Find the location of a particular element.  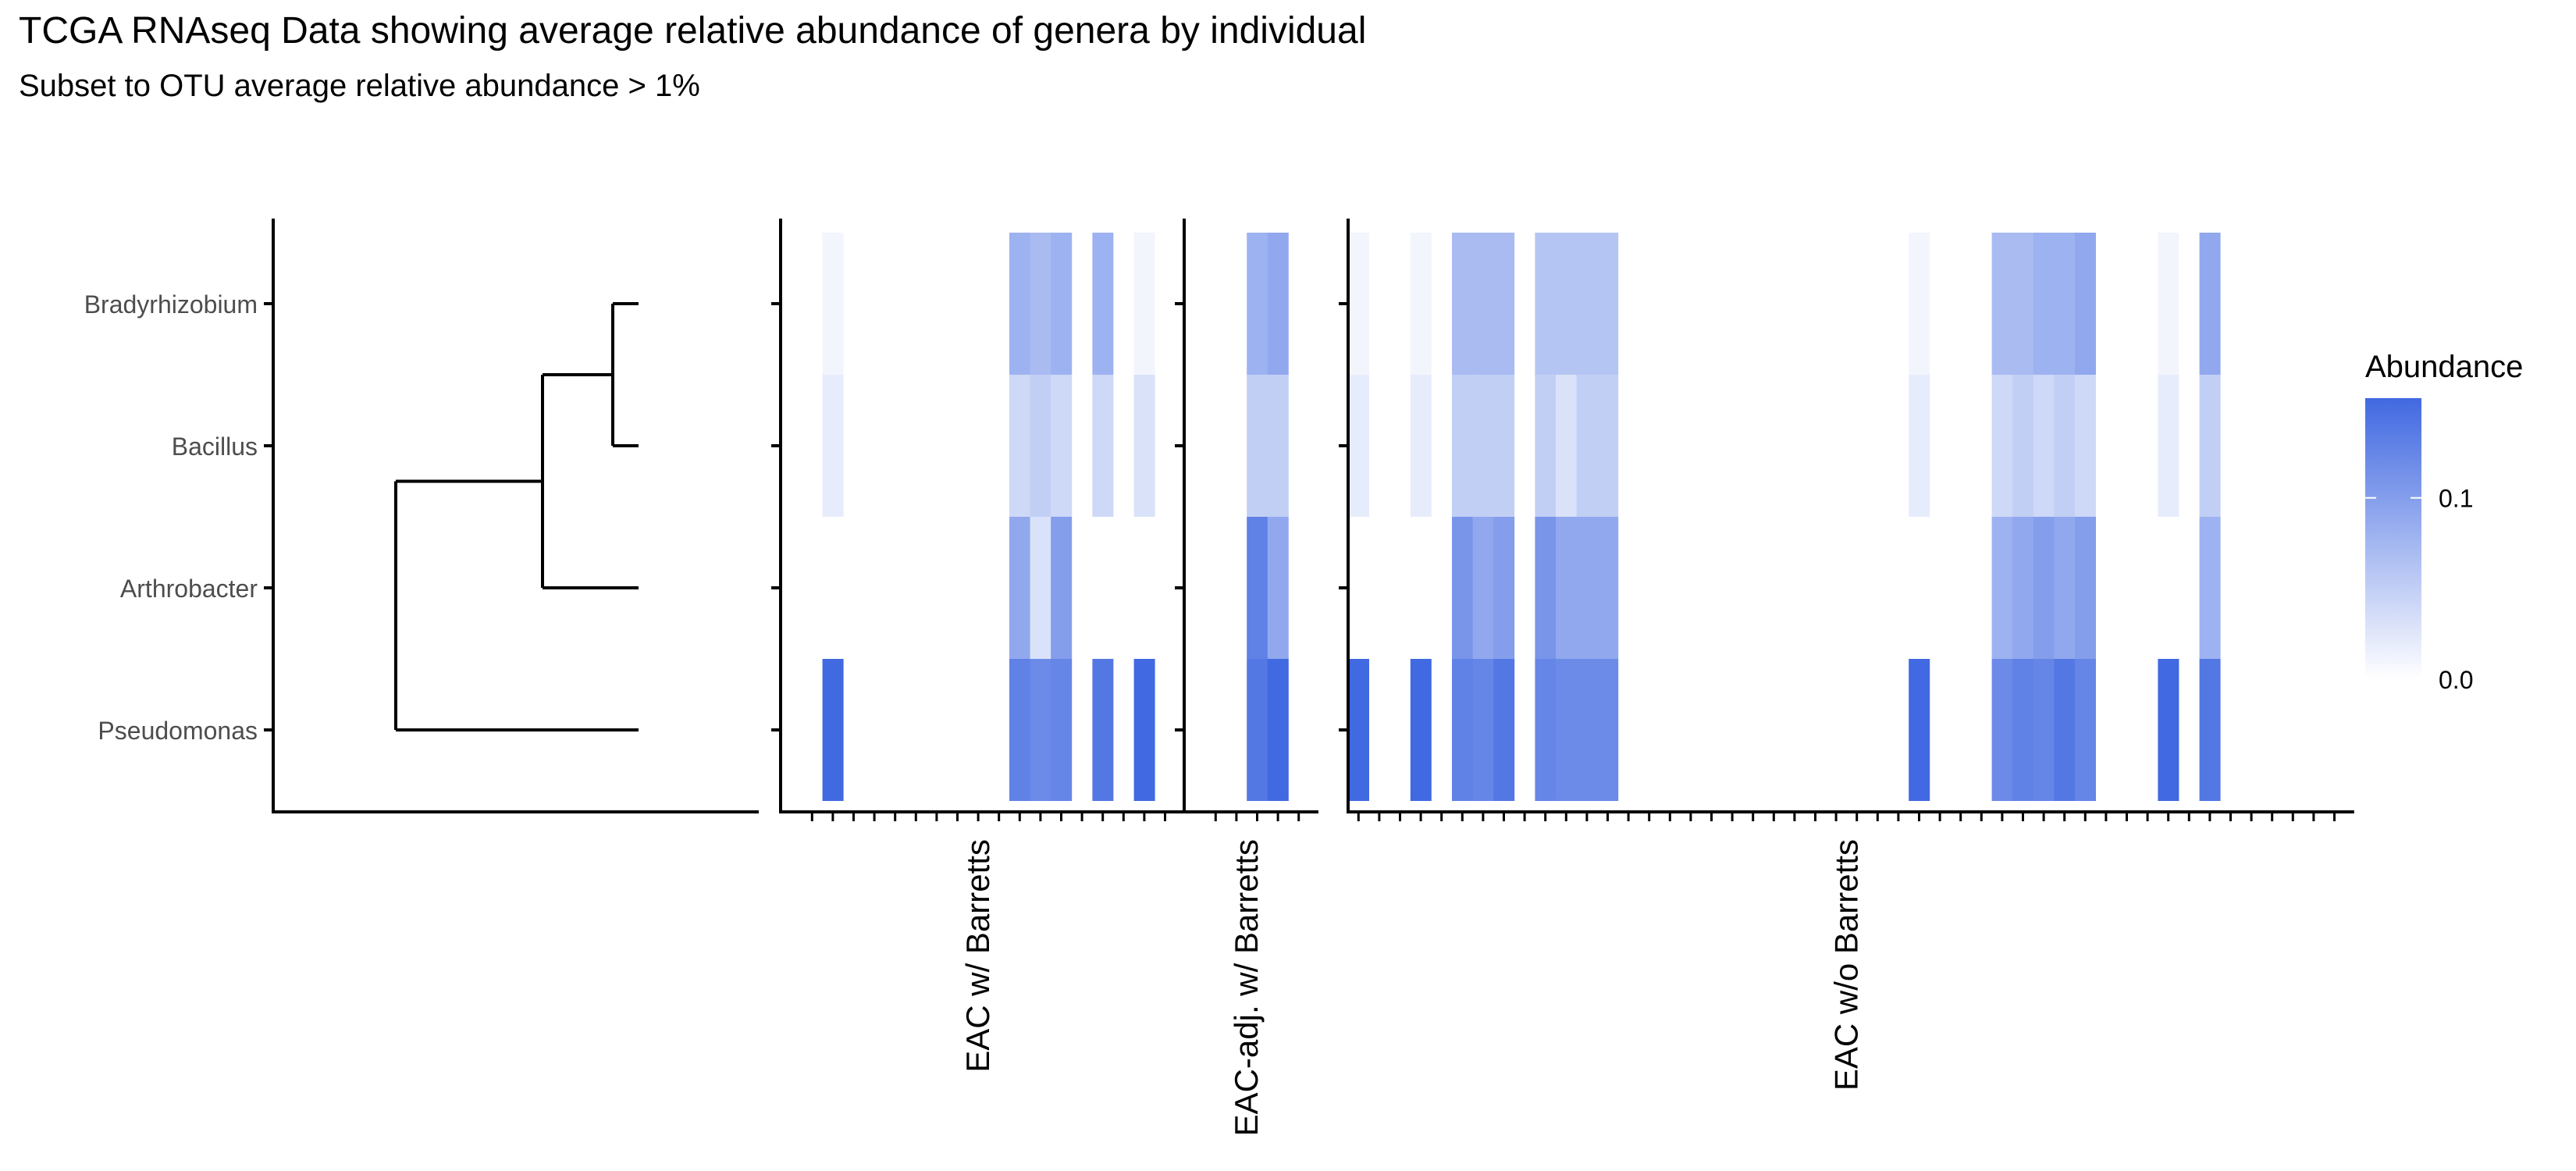

legend: Abundance 0.0 0.1 is located at coordinates (2444, 522).